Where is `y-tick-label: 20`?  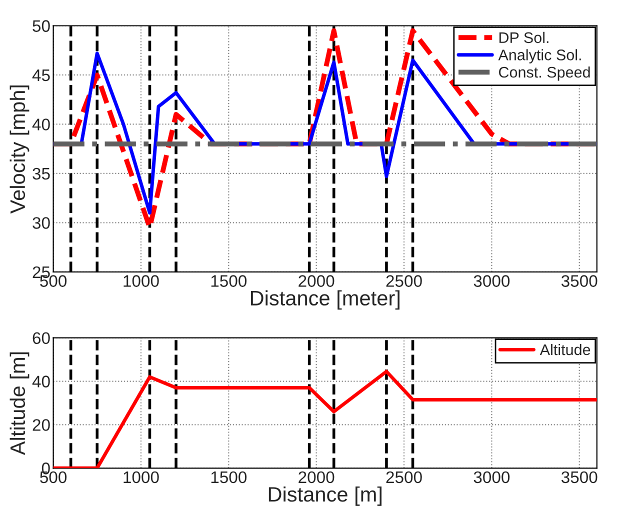
y-tick-label: 20 is located at coordinates (41, 425).